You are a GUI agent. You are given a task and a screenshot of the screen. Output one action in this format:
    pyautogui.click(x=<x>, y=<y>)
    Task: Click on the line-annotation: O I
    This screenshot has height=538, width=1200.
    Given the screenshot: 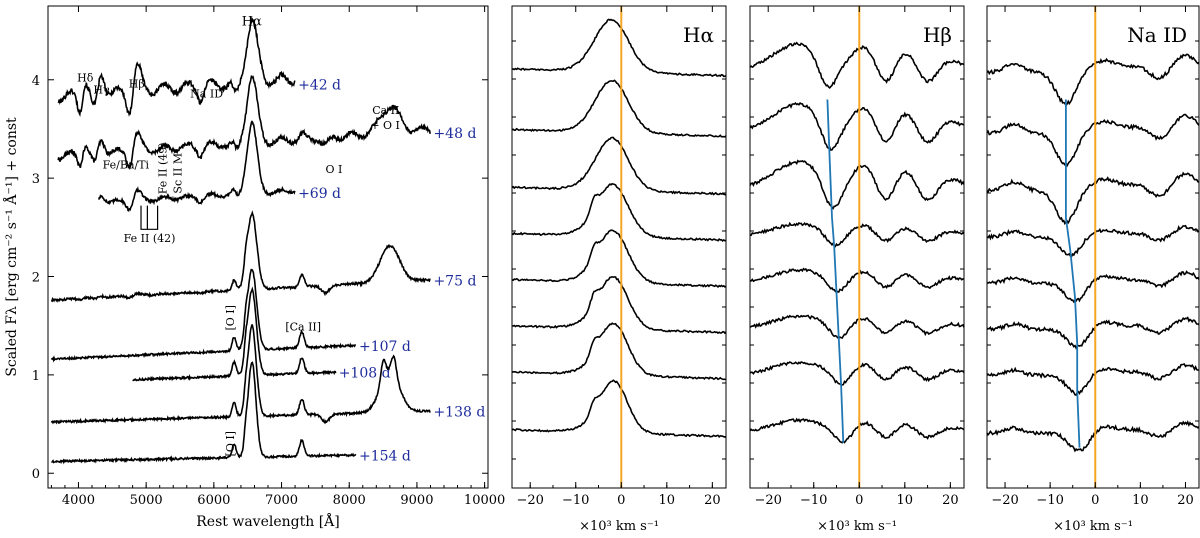 What is the action you would take?
    pyautogui.click(x=333, y=169)
    